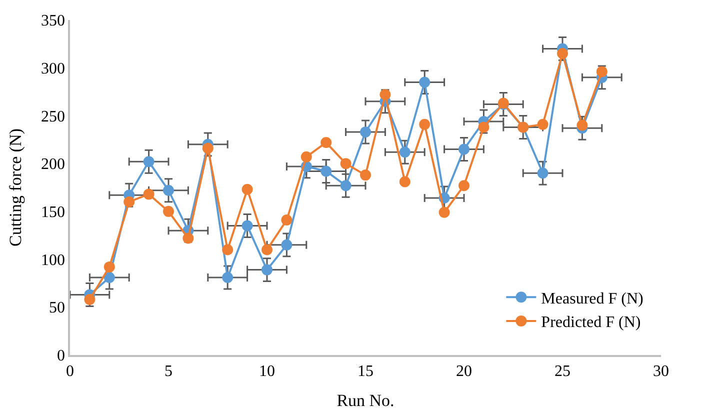 The width and height of the screenshot is (701, 419). Describe the element at coordinates (464, 371) in the screenshot. I see `x-tick-label: 20` at that location.